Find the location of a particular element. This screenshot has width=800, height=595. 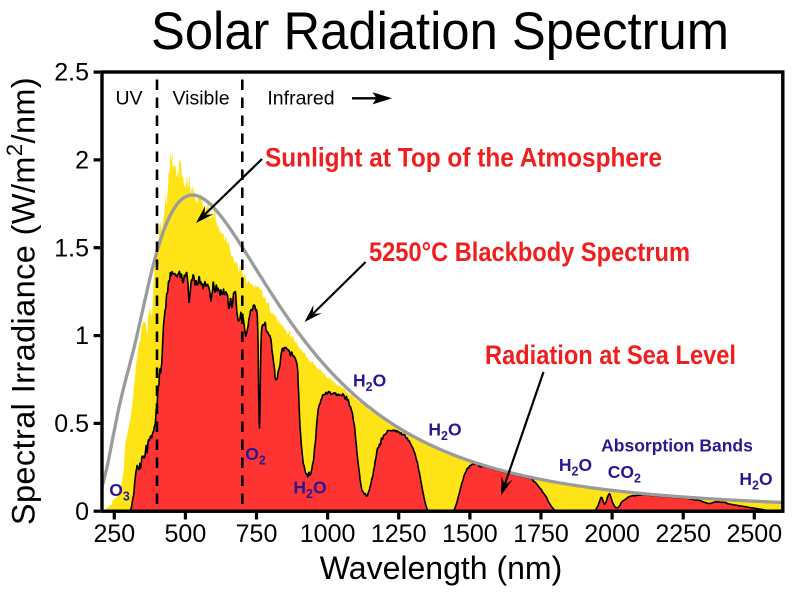

svg-text: 0.5 is located at coordinates (71, 424).